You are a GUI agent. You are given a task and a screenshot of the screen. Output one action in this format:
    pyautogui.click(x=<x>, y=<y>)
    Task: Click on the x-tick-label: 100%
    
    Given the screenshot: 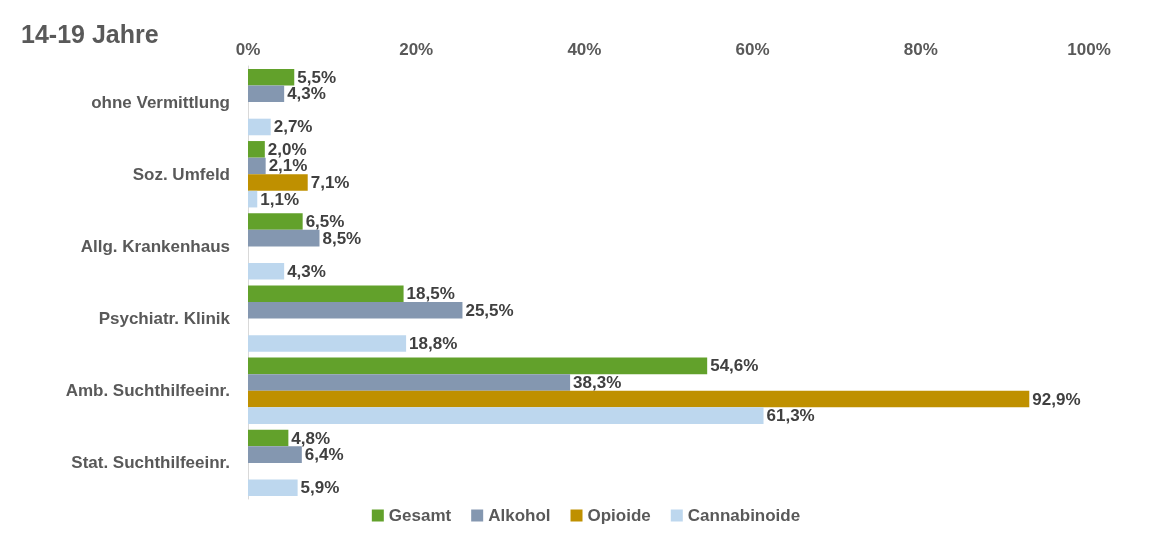 What is the action you would take?
    pyautogui.click(x=1089, y=49)
    